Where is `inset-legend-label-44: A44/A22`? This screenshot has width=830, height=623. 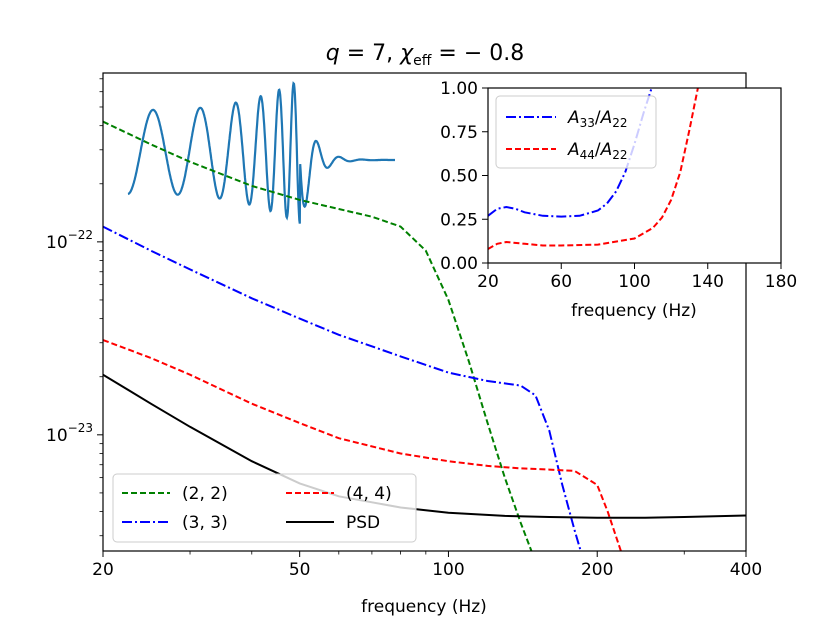
inset-legend-label-44: A44/A22 is located at coordinates (597, 151).